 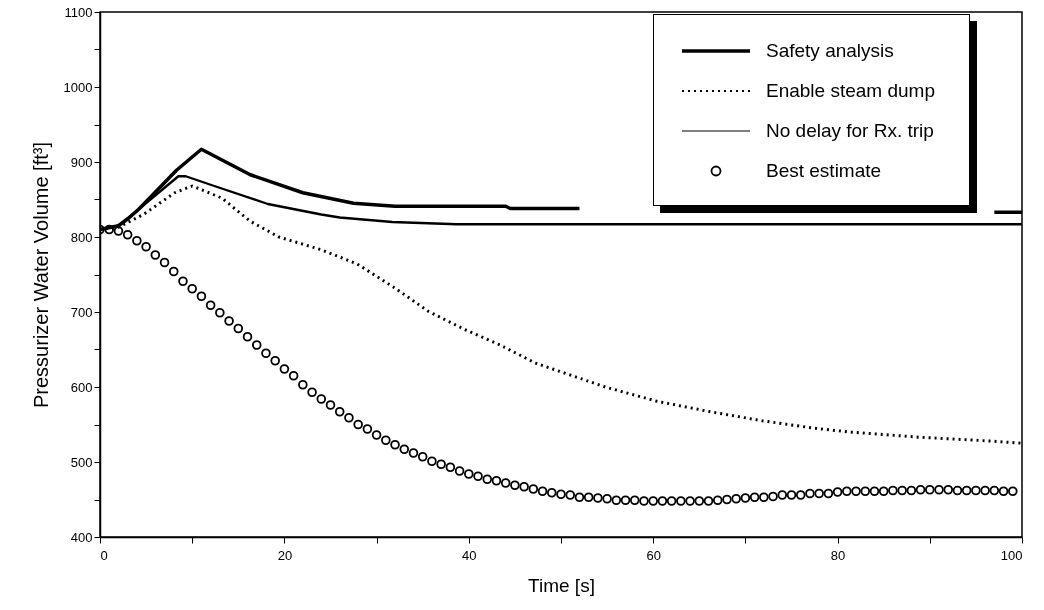 I want to click on x-tick-label: 0, so click(x=104, y=555).